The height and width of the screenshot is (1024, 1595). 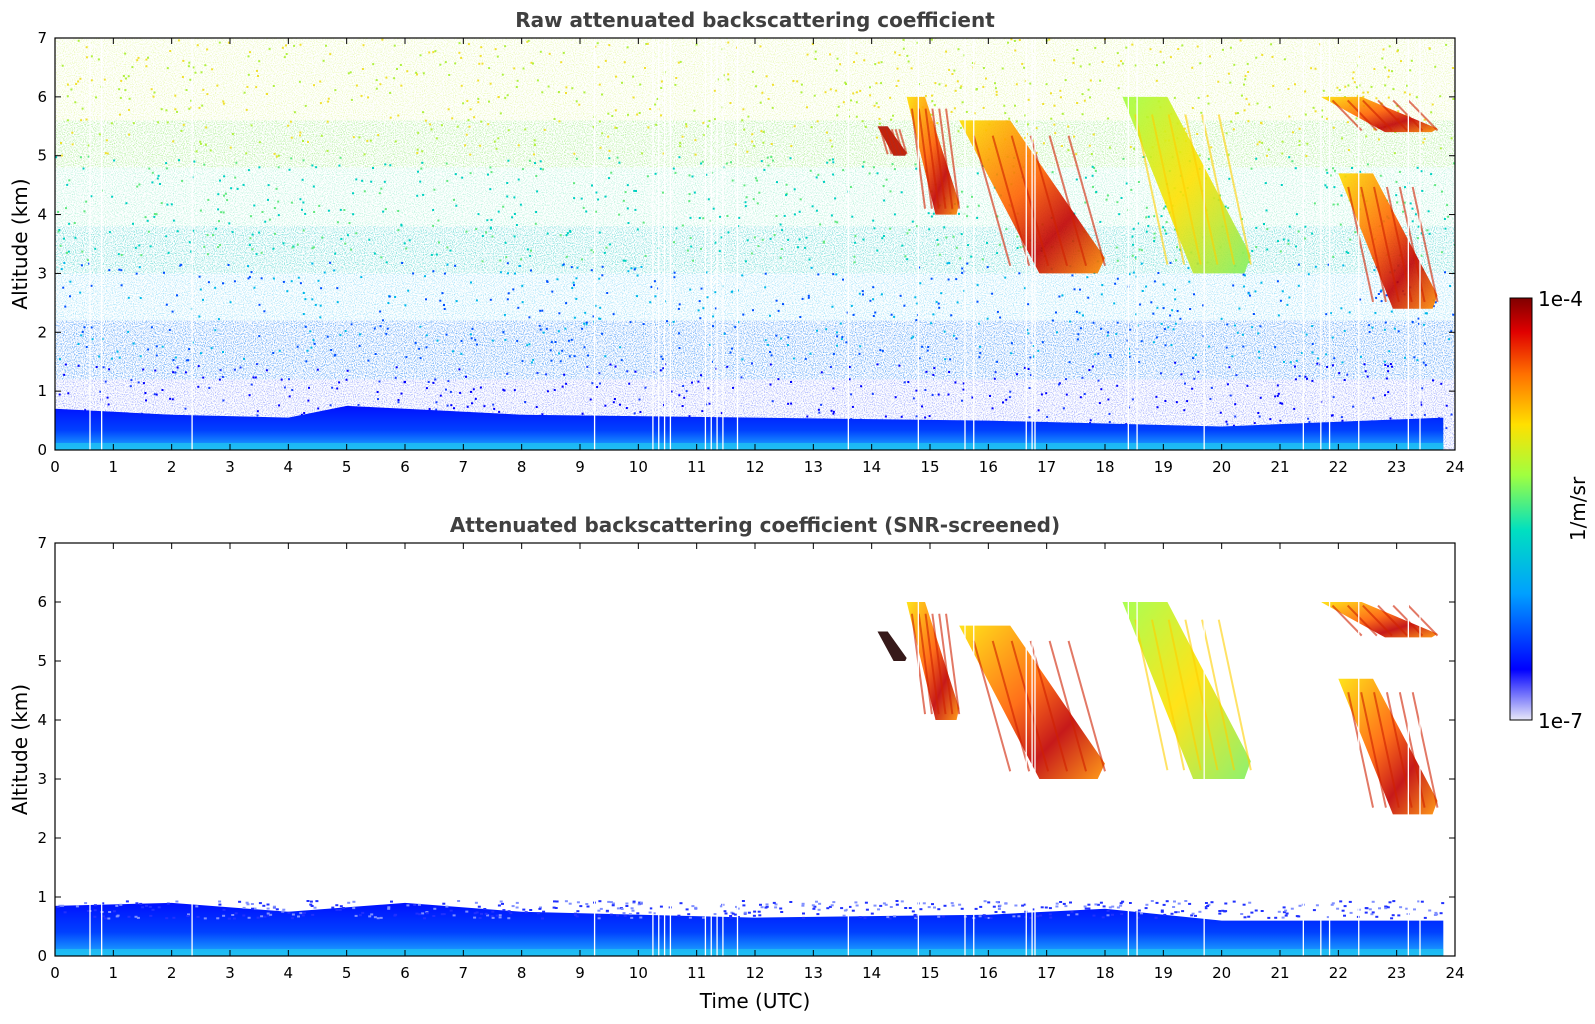 What do you see at coordinates (1158, 202) in the screenshot?
I see `cloud-layer` at bounding box center [1158, 202].